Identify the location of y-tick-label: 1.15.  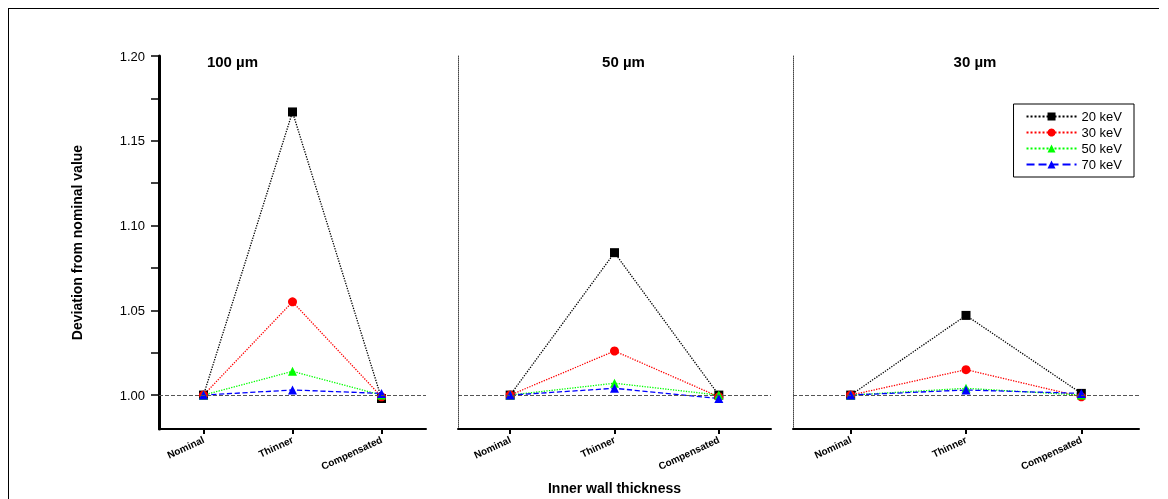
(132, 141).